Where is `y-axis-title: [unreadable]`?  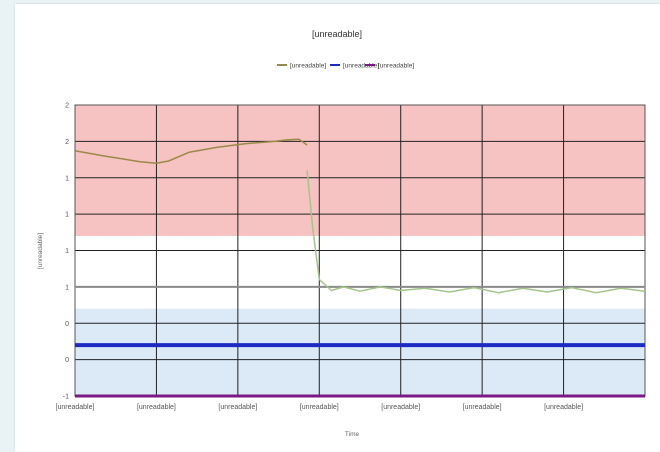
y-axis-title: [unreadable] is located at coordinates (40, 251).